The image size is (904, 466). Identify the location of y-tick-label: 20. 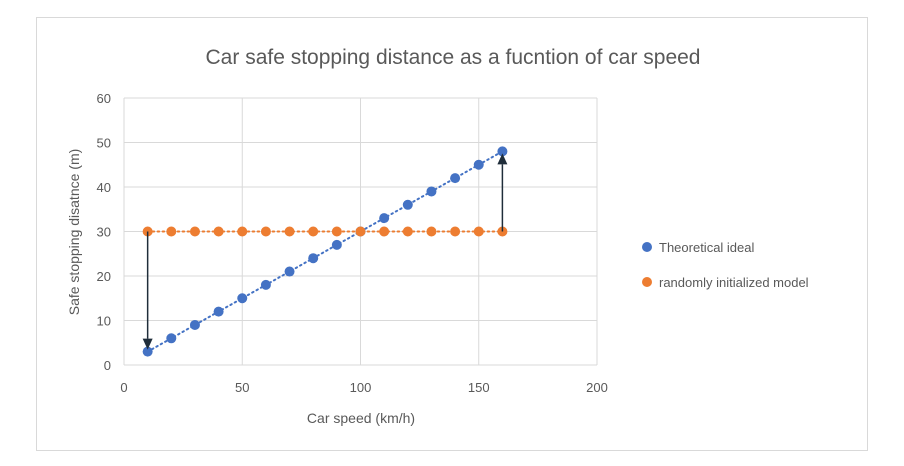
(104, 276).